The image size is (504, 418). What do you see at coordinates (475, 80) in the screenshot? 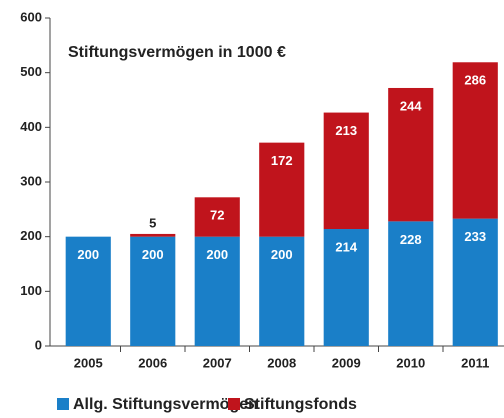
I see `value-label: 286` at bounding box center [475, 80].